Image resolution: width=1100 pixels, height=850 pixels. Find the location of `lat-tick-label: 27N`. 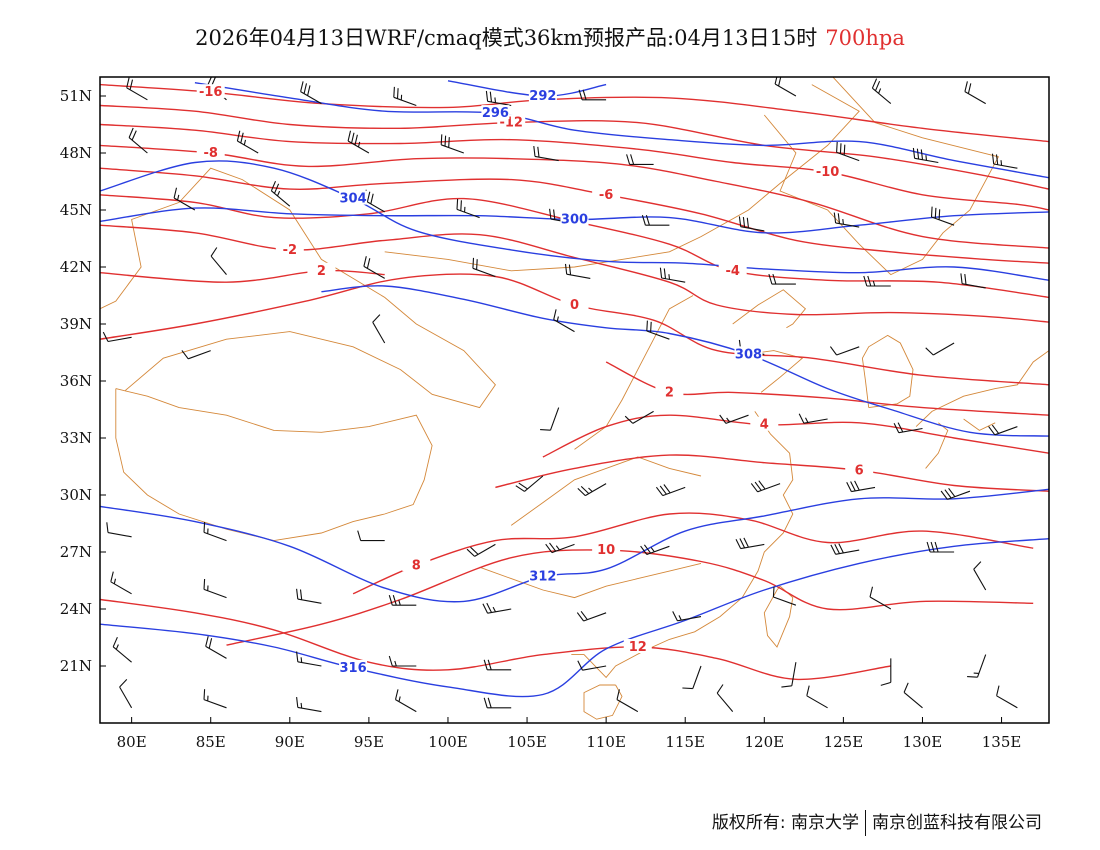

lat-tick-label: 27N is located at coordinates (76, 552).